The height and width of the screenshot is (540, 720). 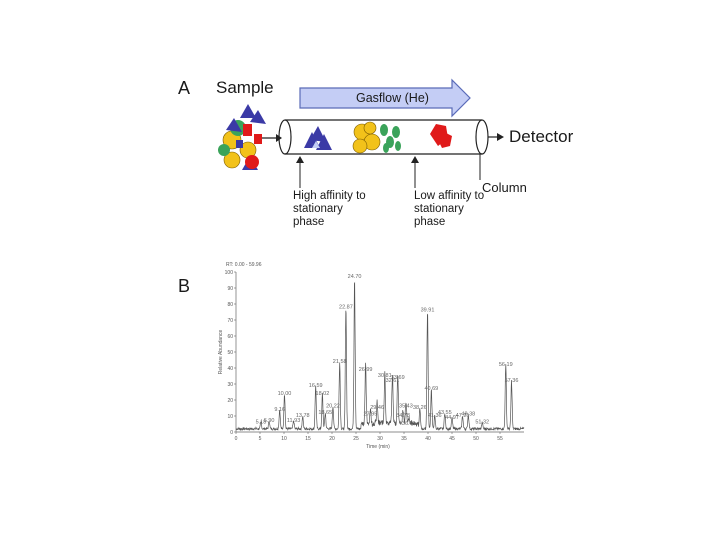 What do you see at coordinates (420, 408) in the screenshot?
I see `peak-label: 38.26` at bounding box center [420, 408].